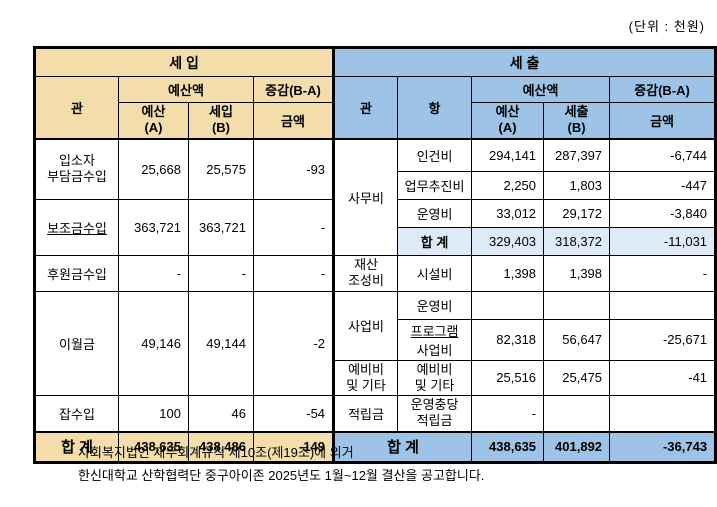  I want to click on expense-cell-actual-b: 1,398, so click(577, 273).